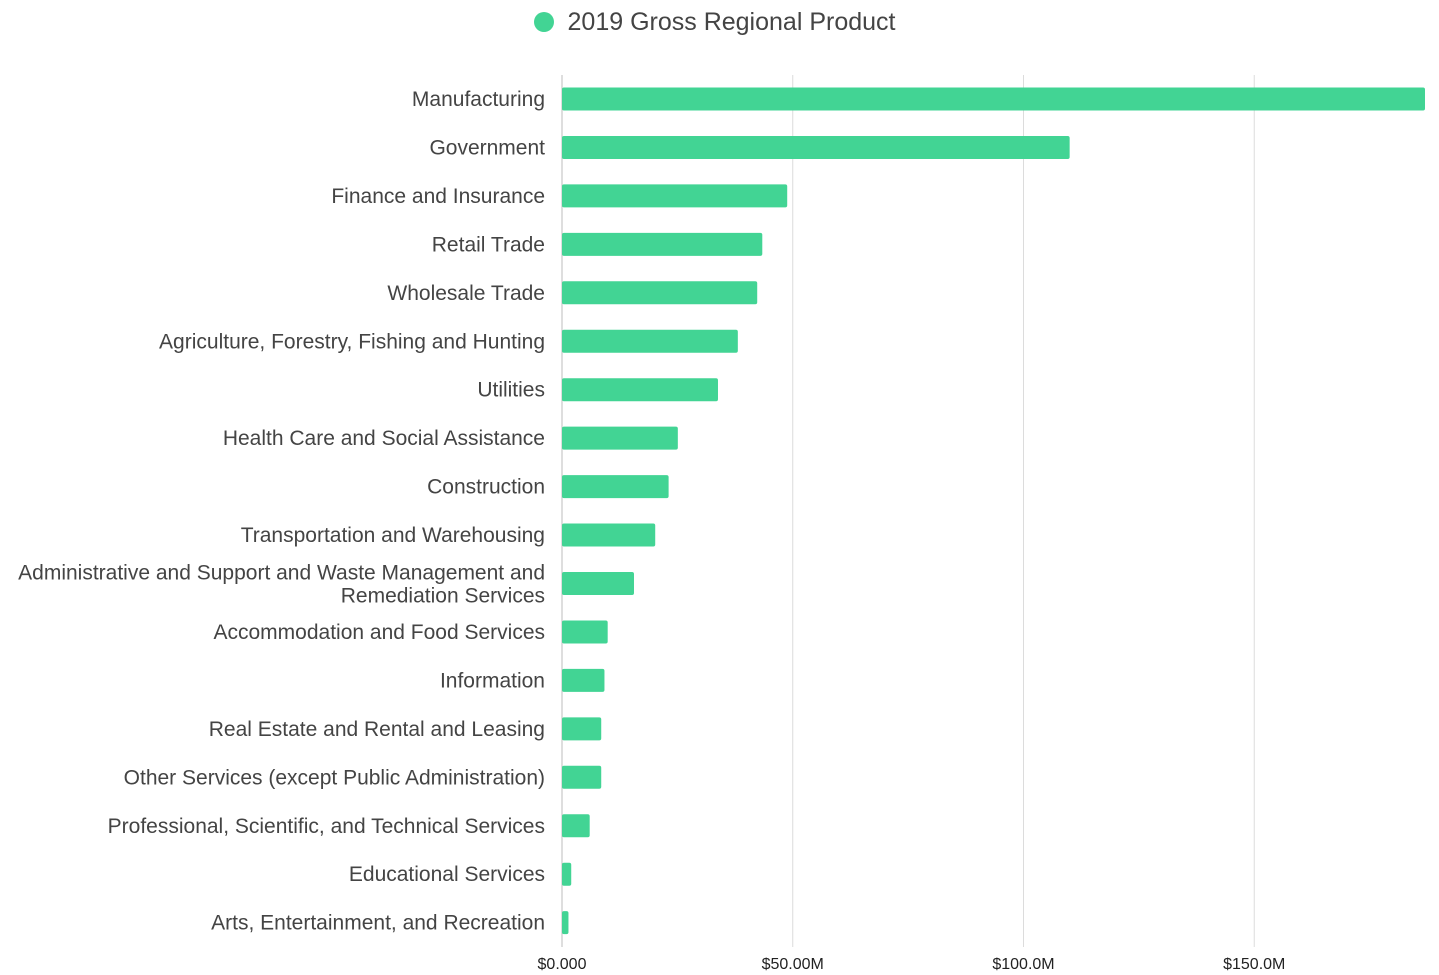 This screenshot has height=975, width=1439. Describe the element at coordinates (378, 923) in the screenshot. I see `category-label: Arts, Entertainment, and Recreation` at that location.